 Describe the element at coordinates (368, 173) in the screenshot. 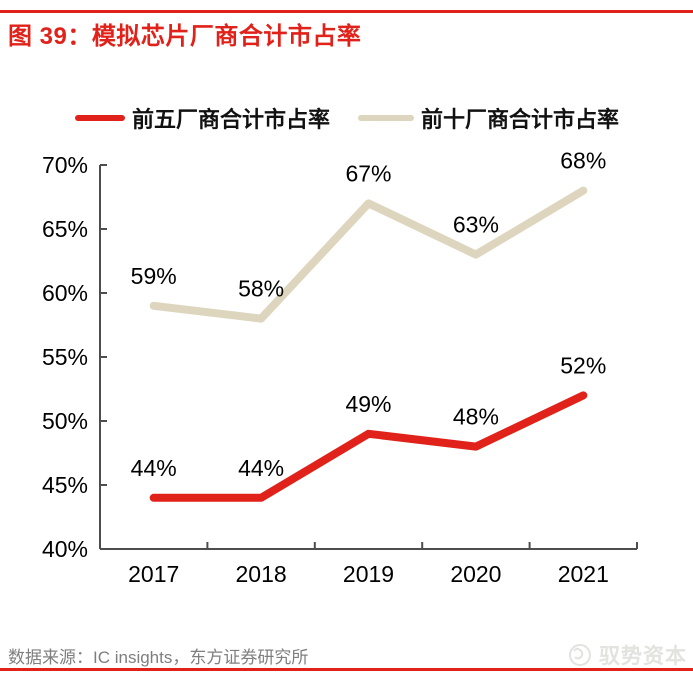

I see `data-point-label: 67%` at that location.